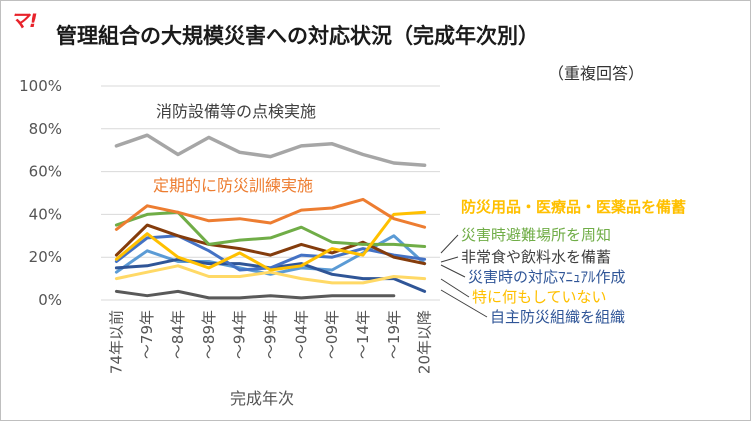  I want to click on x-tick-label: ～19年, so click(394, 334).